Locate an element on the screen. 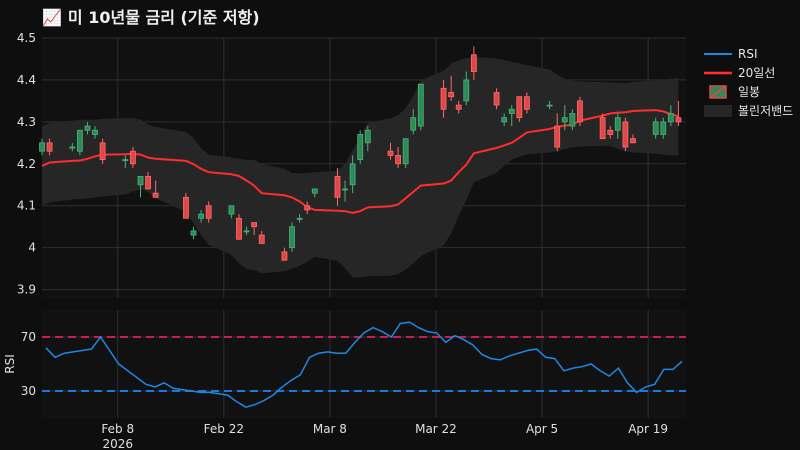 The height and width of the screenshot is (450, 800). price-y-axis: 3.9 4 4.1 4.2 4.3 4.4 4.5 is located at coordinates (26, 164).